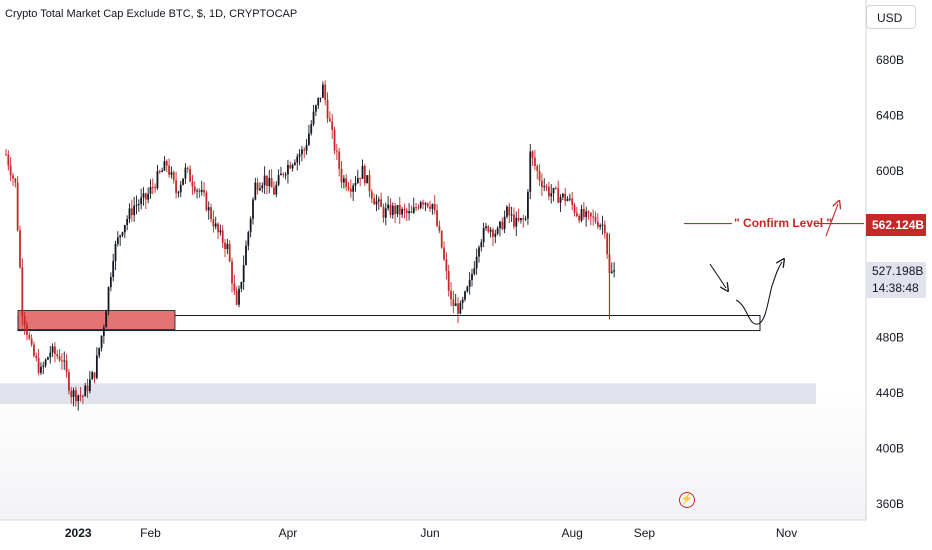 The image size is (932, 550). What do you see at coordinates (895, 288) in the screenshot?
I see `countdown-timer: 14:38:48` at bounding box center [895, 288].